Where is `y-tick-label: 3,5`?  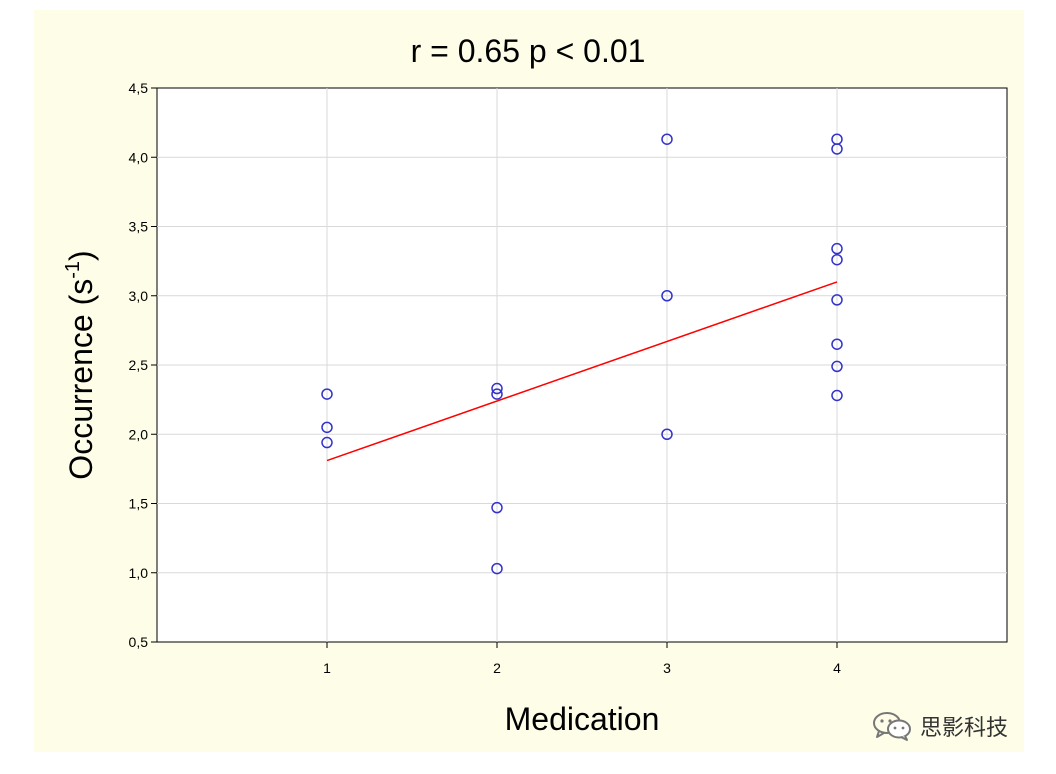
y-tick-label: 3,5 is located at coordinates (139, 227).